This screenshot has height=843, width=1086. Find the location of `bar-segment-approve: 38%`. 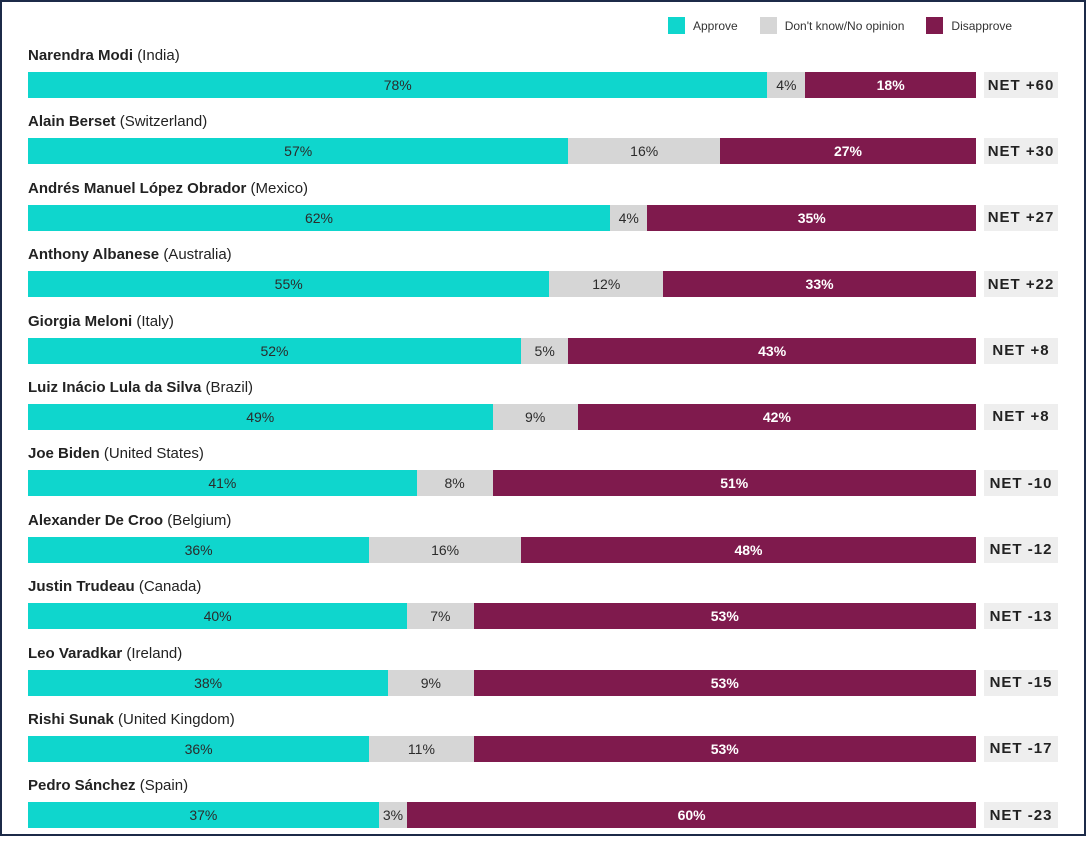

bar-segment-approve: 38% is located at coordinates (208, 682).